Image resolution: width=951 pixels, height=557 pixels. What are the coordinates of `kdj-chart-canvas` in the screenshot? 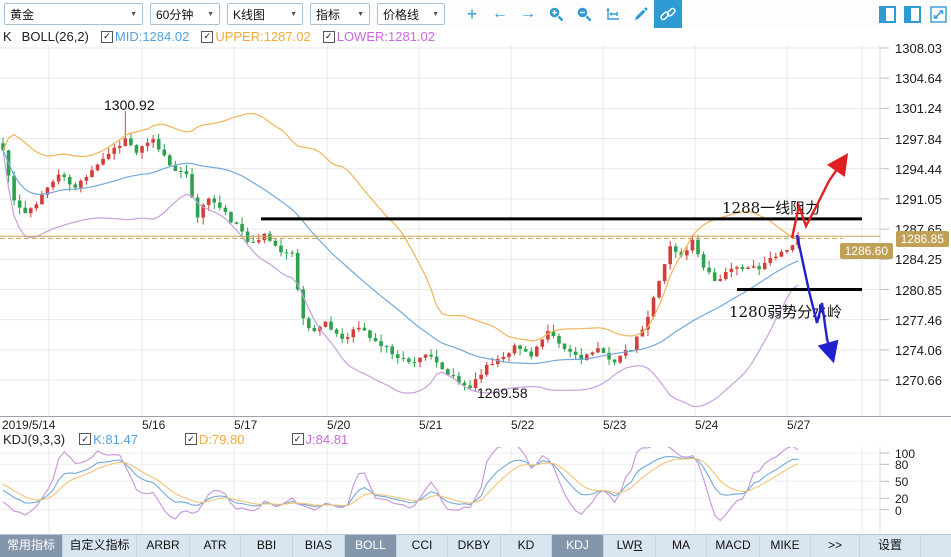 It's located at (444, 490).